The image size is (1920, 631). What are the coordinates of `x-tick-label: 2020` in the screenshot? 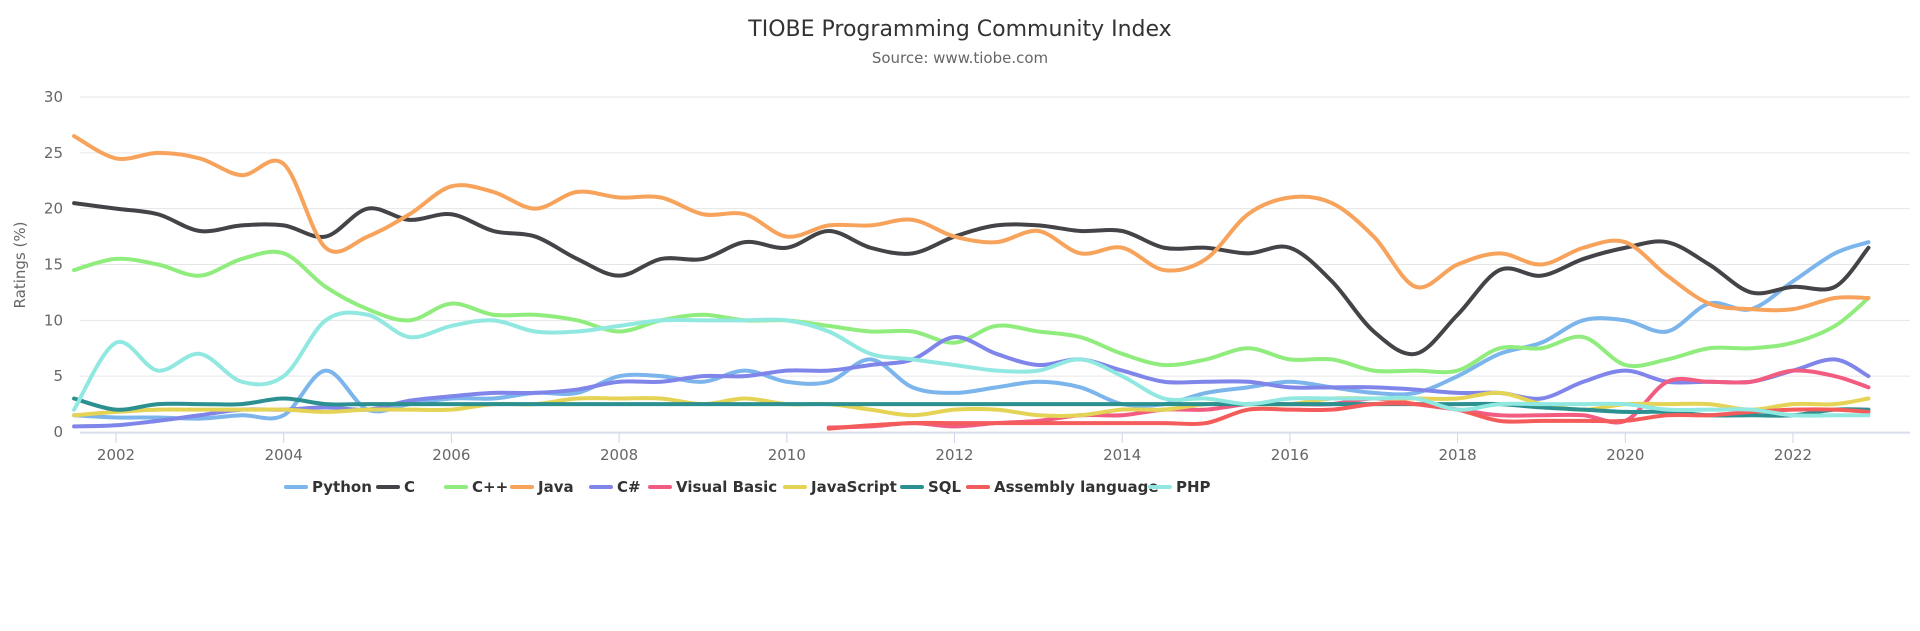 It's located at (1625, 455).